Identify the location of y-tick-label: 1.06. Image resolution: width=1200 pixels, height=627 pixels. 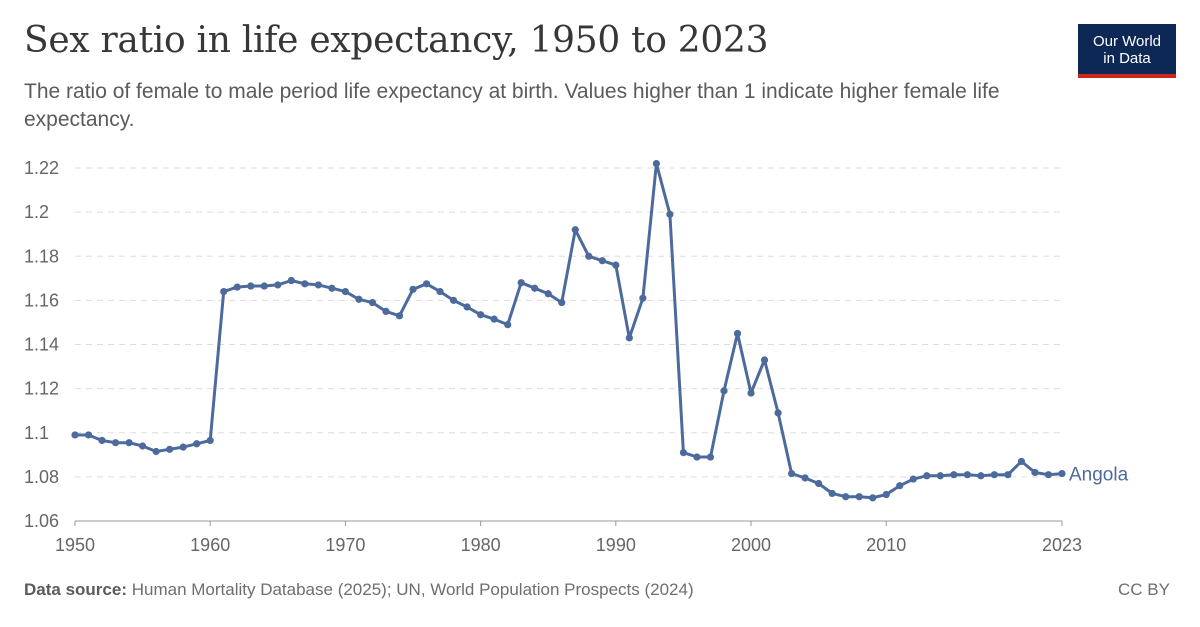
(41, 521).